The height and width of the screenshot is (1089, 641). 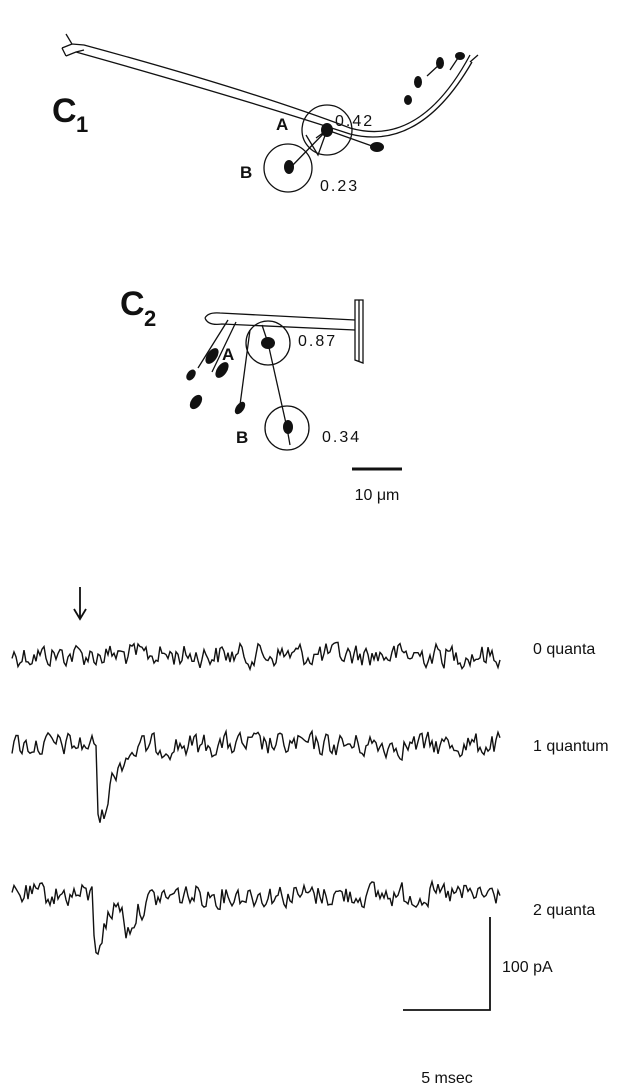 What do you see at coordinates (447, 964) in the screenshot?
I see `calibration-bar` at bounding box center [447, 964].